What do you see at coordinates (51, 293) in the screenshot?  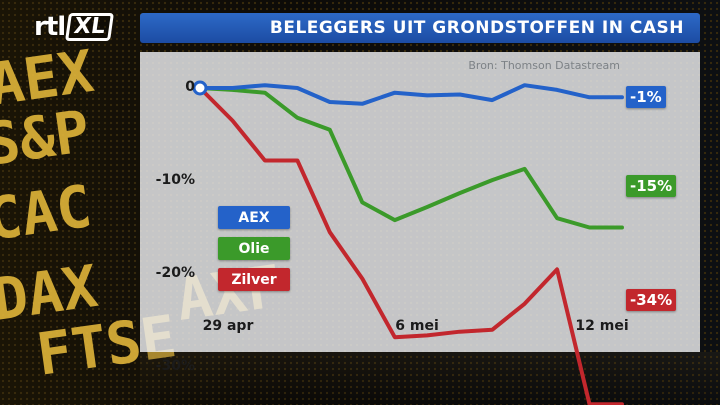 I see `ticker-word: DAX` at bounding box center [51, 293].